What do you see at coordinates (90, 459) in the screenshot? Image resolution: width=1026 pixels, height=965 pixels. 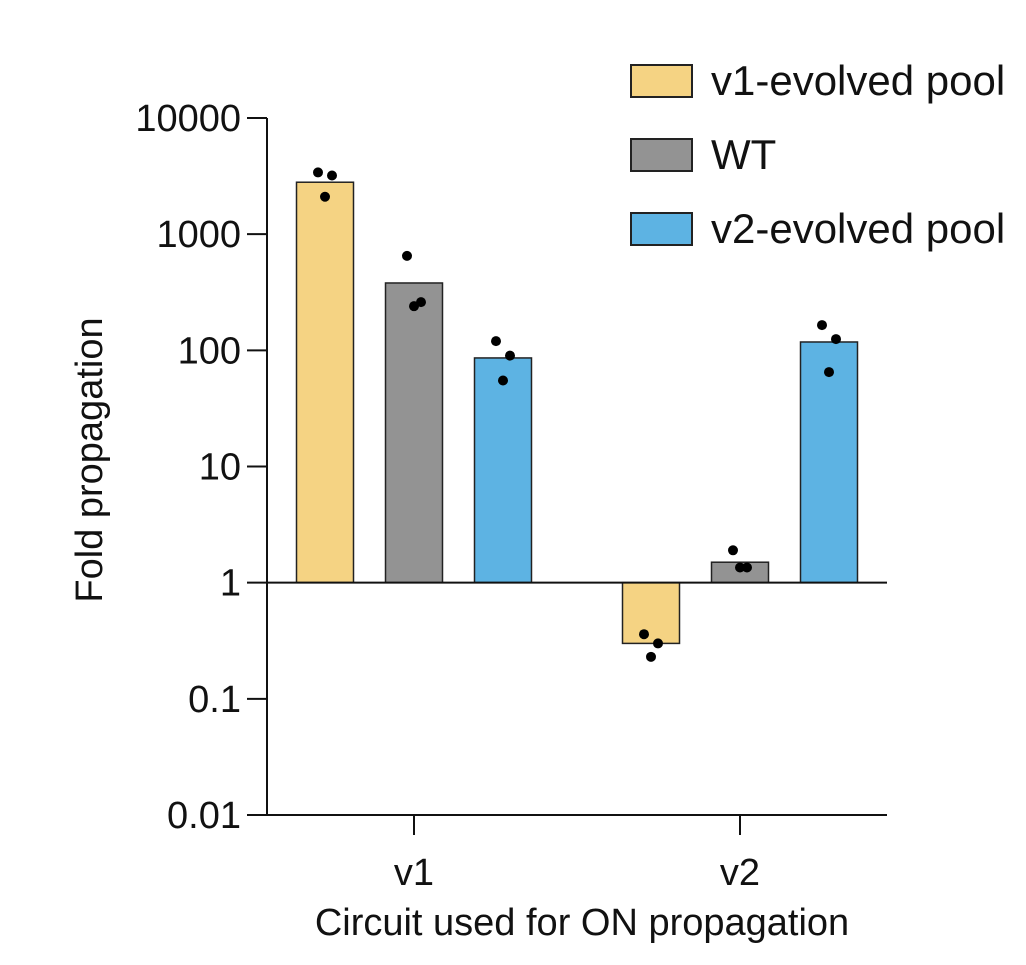 I see `y-axis-label: Fold propagation` at bounding box center [90, 459].